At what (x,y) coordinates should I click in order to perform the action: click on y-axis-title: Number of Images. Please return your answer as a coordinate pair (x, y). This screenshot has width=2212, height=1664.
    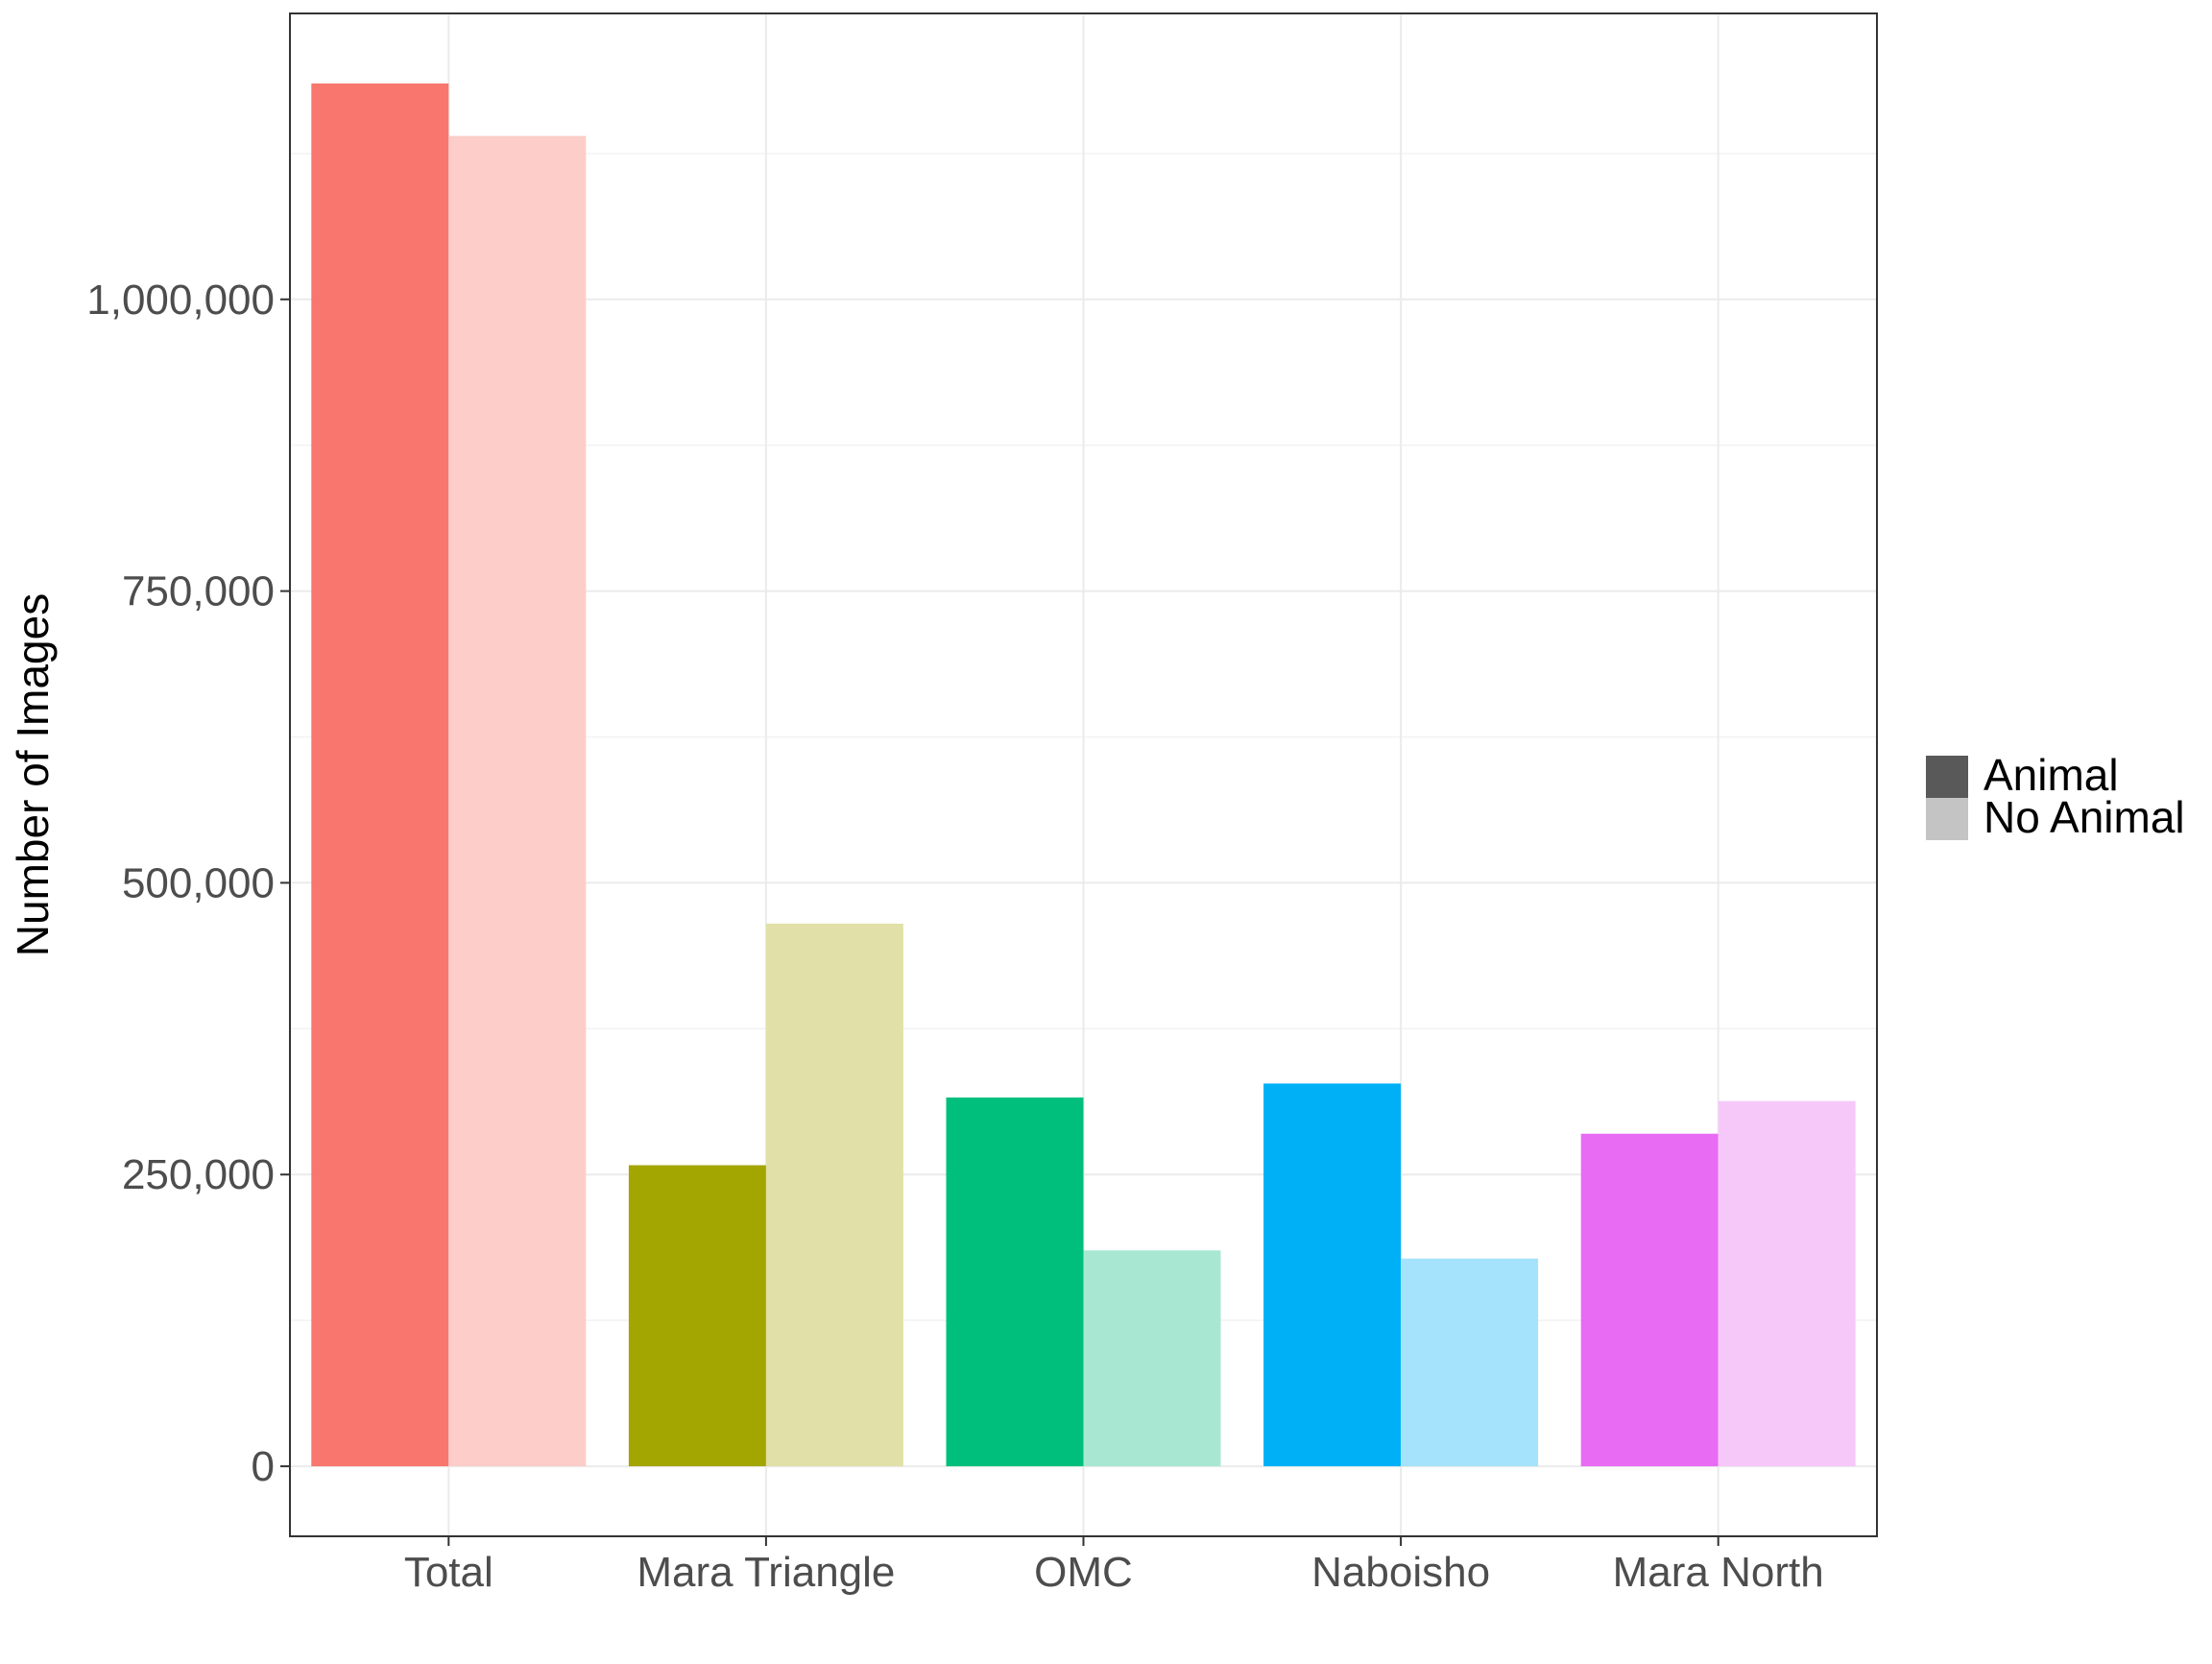
    Looking at the image, I should click on (33, 775).